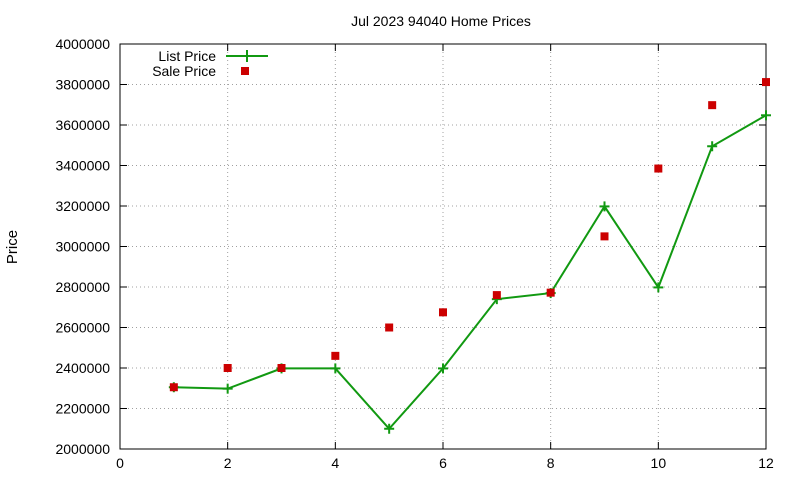 The width and height of the screenshot is (800, 480). Describe the element at coordinates (12, 247) in the screenshot. I see `y-axis-title: Price` at that location.